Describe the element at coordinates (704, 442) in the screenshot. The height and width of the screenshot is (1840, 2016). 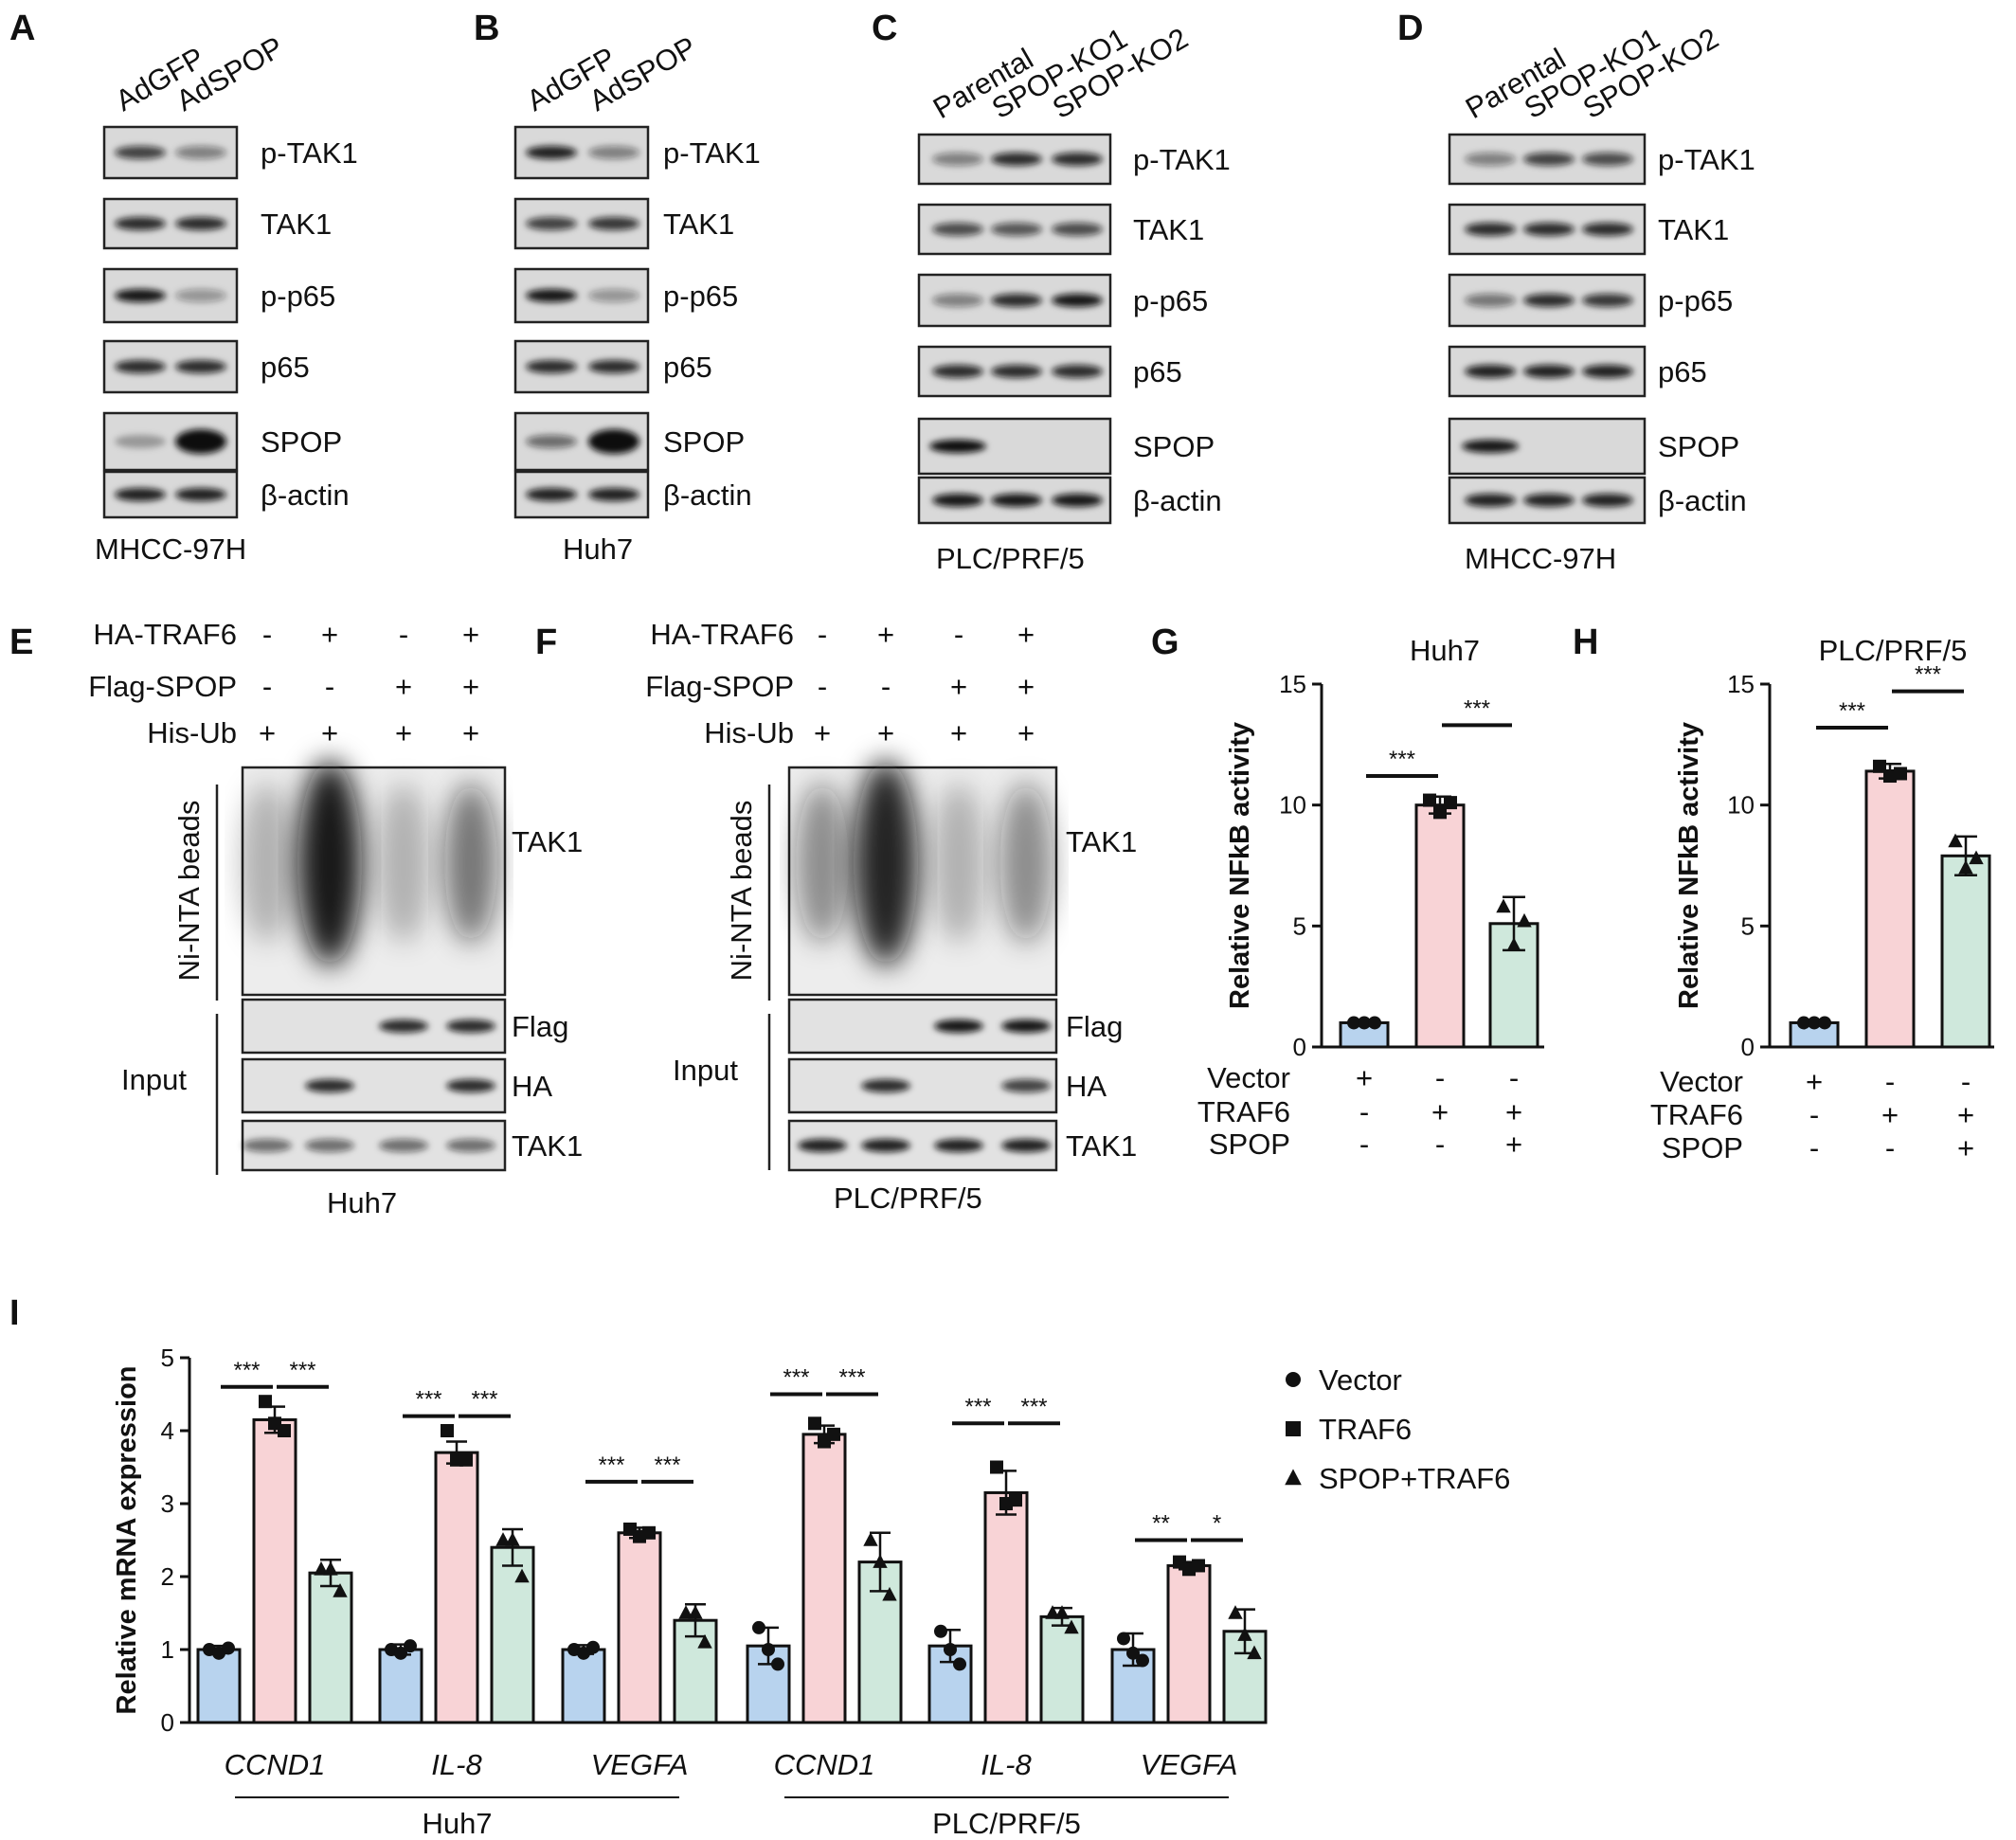
I see `blot-label: SPOP` at that location.